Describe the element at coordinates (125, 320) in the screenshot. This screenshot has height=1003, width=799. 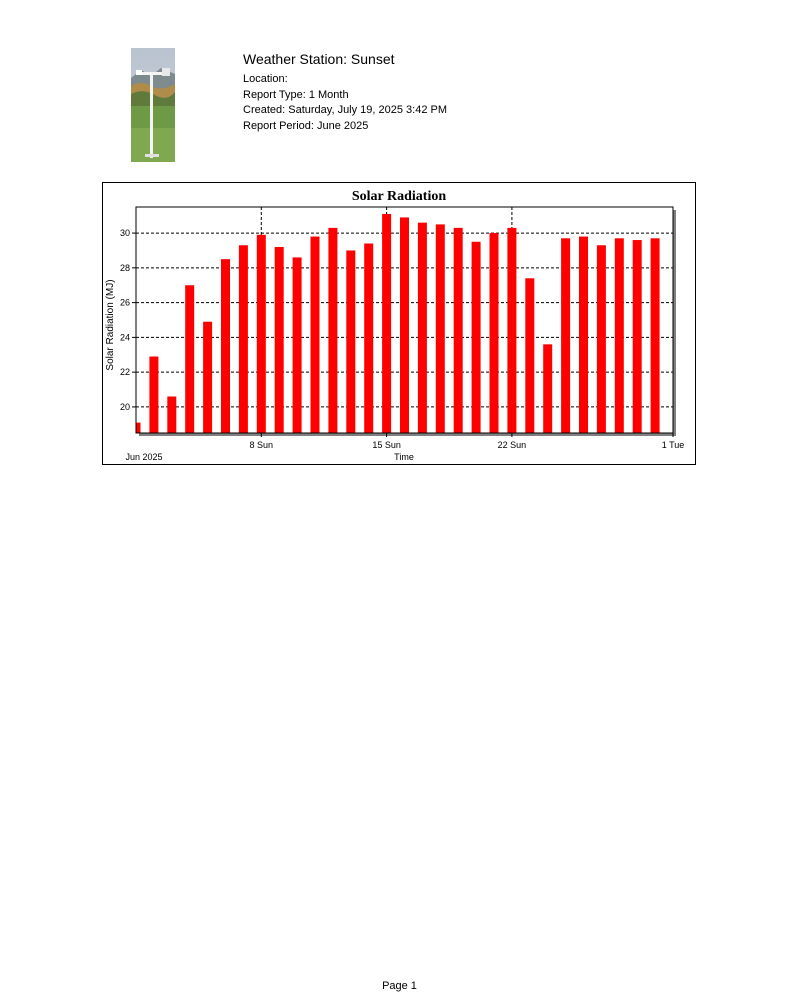
I see `y-tick-labels: 20 22 24 26 28 30` at that location.